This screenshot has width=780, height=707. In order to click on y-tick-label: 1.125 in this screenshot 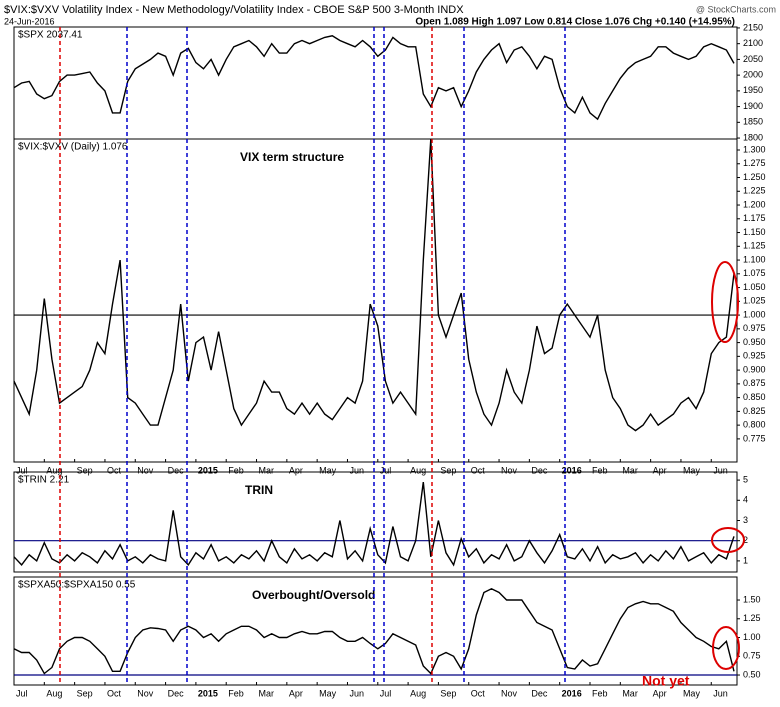, I will do `click(754, 246)`.